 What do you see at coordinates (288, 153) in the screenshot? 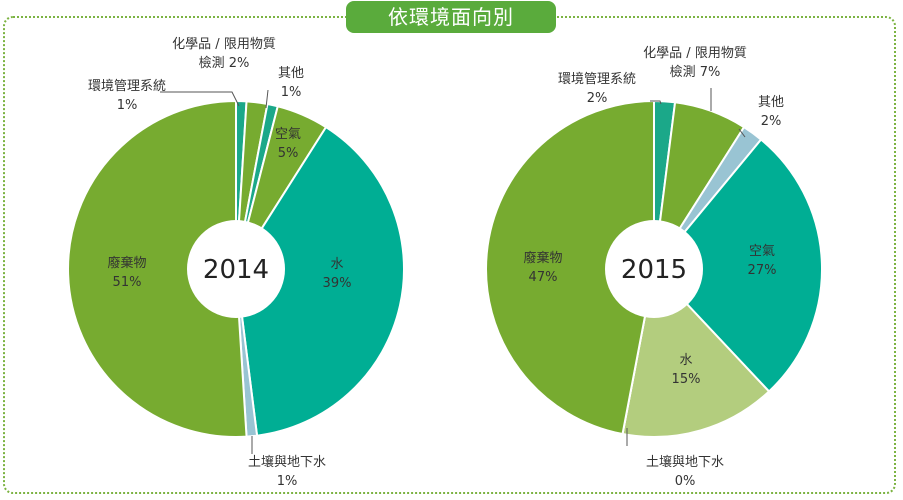
I see `pie-2014-label-3-1: 5%` at bounding box center [288, 153].